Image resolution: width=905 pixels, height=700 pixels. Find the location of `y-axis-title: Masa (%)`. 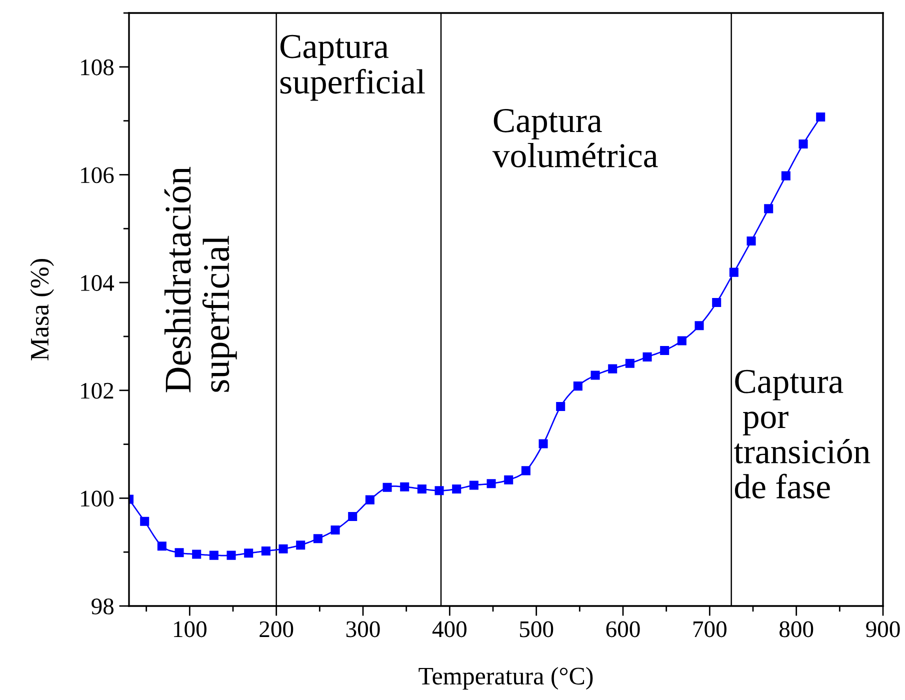

y-axis-title: Masa (%) is located at coordinates (42, 309).